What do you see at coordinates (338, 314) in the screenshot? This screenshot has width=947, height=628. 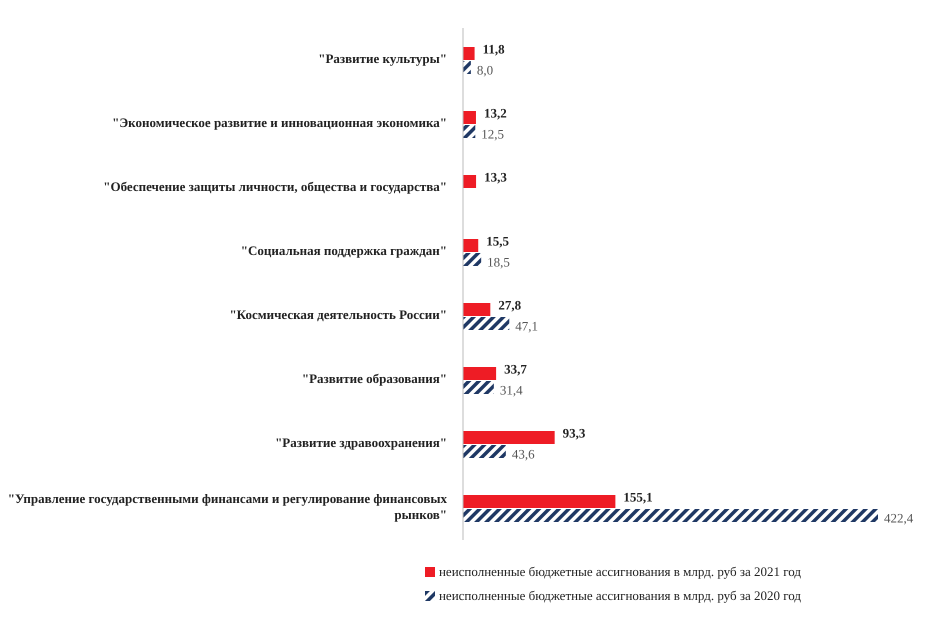 I see `y-tick-label: "Космическая деятельность России"` at bounding box center [338, 314].